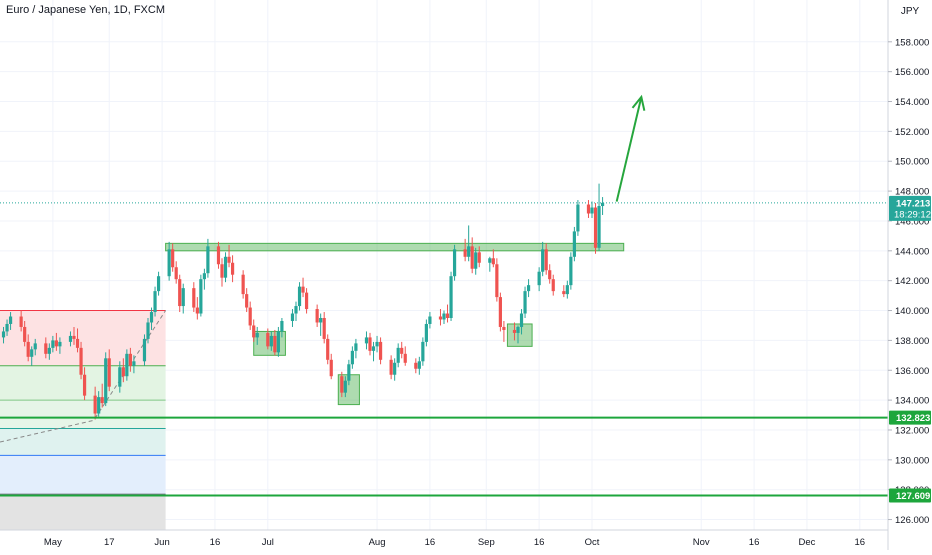  I want to click on price-tick-label: 130.000, so click(912, 460).